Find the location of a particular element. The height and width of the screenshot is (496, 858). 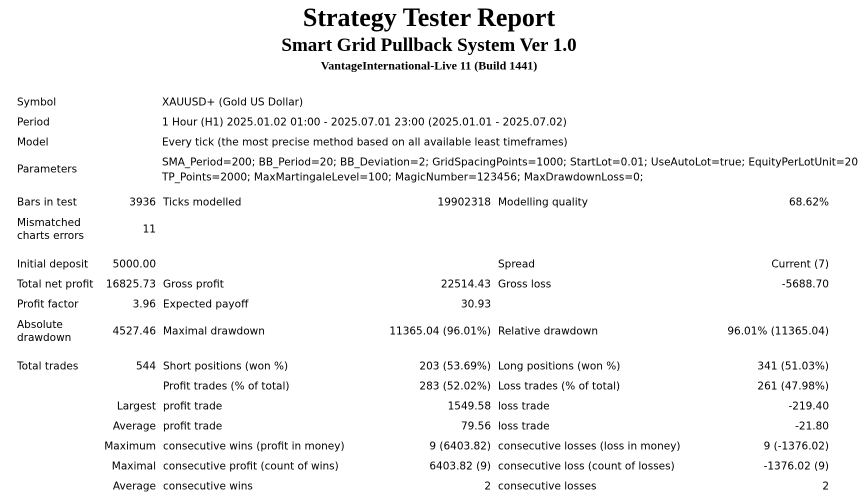

stat-label: Total net profit is located at coordinates (55, 284).